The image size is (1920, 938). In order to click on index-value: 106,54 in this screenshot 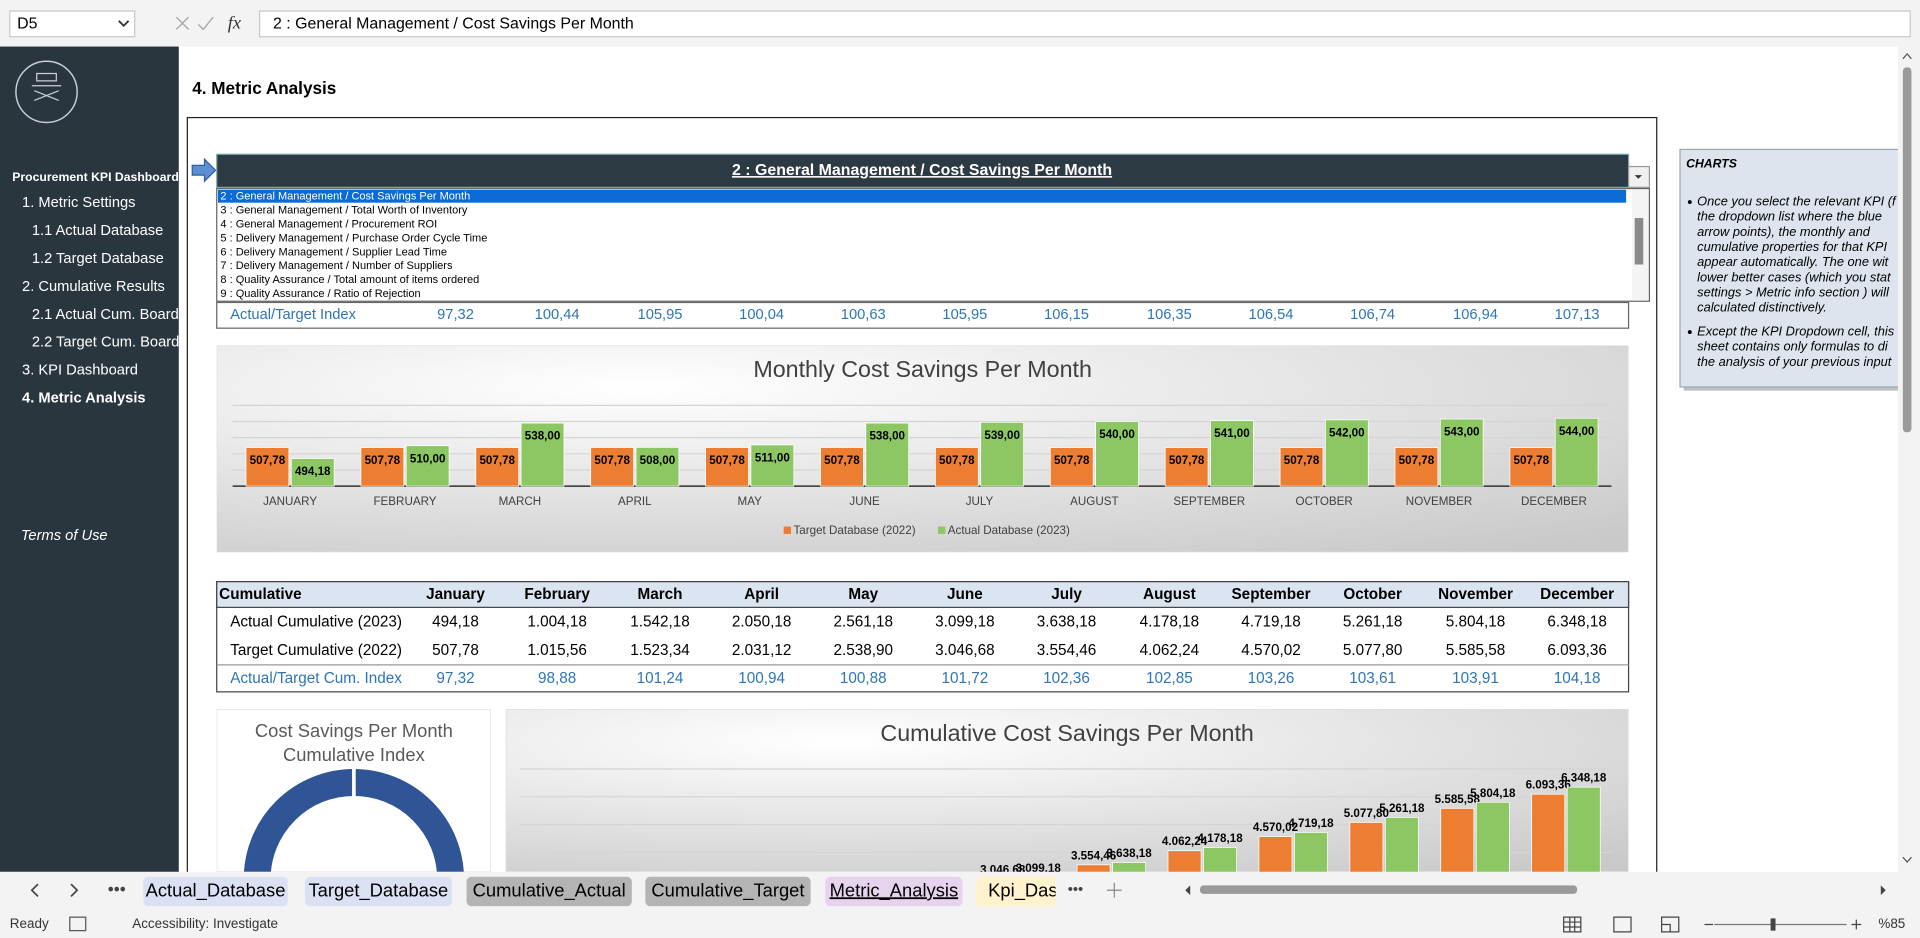, I will do `click(1271, 315)`.